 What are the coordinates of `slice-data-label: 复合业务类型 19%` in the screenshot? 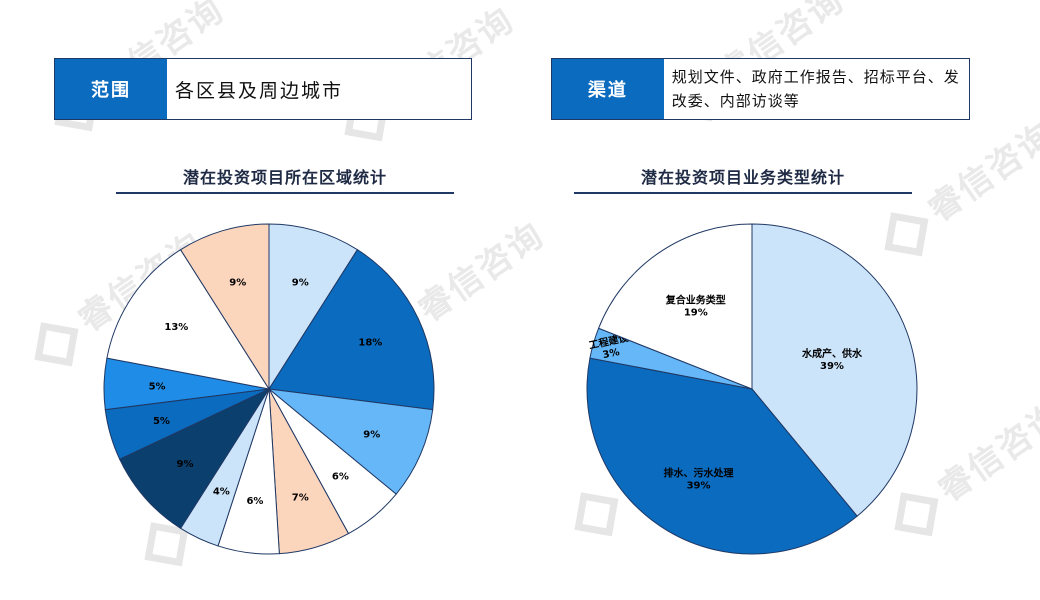 It's located at (695, 305).